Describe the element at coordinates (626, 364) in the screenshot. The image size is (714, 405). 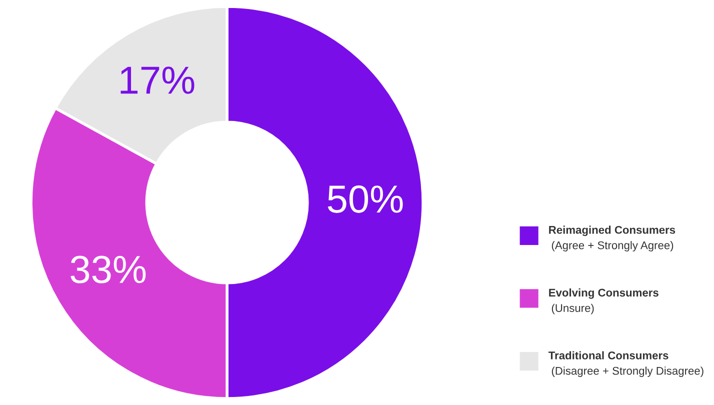
I see `legend-label: Traditional Consumers (Disagree + Strongly Disagree)` at that location.